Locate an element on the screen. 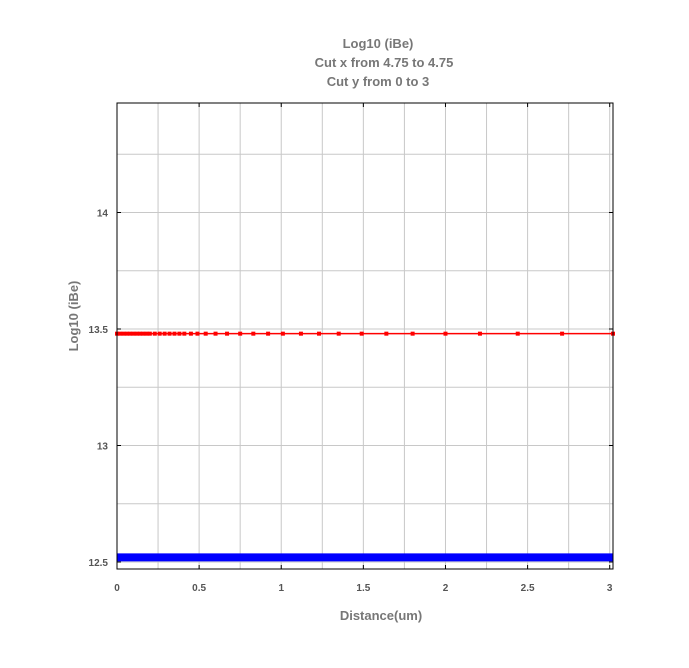 The image size is (689, 668). x-axis-label: Distance(um) is located at coordinates (381, 615).